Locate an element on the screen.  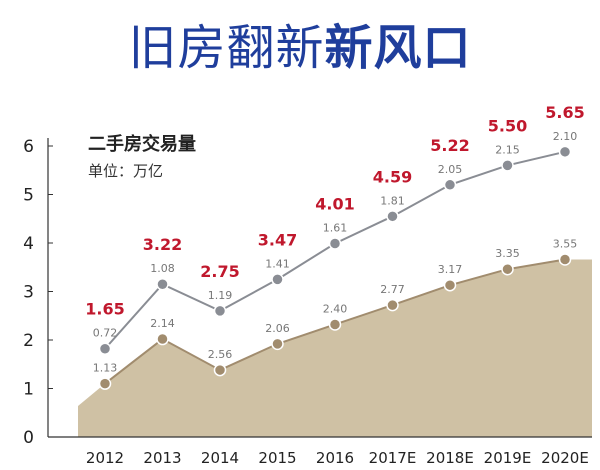
y-tick-label: 1 is located at coordinates (28, 390).